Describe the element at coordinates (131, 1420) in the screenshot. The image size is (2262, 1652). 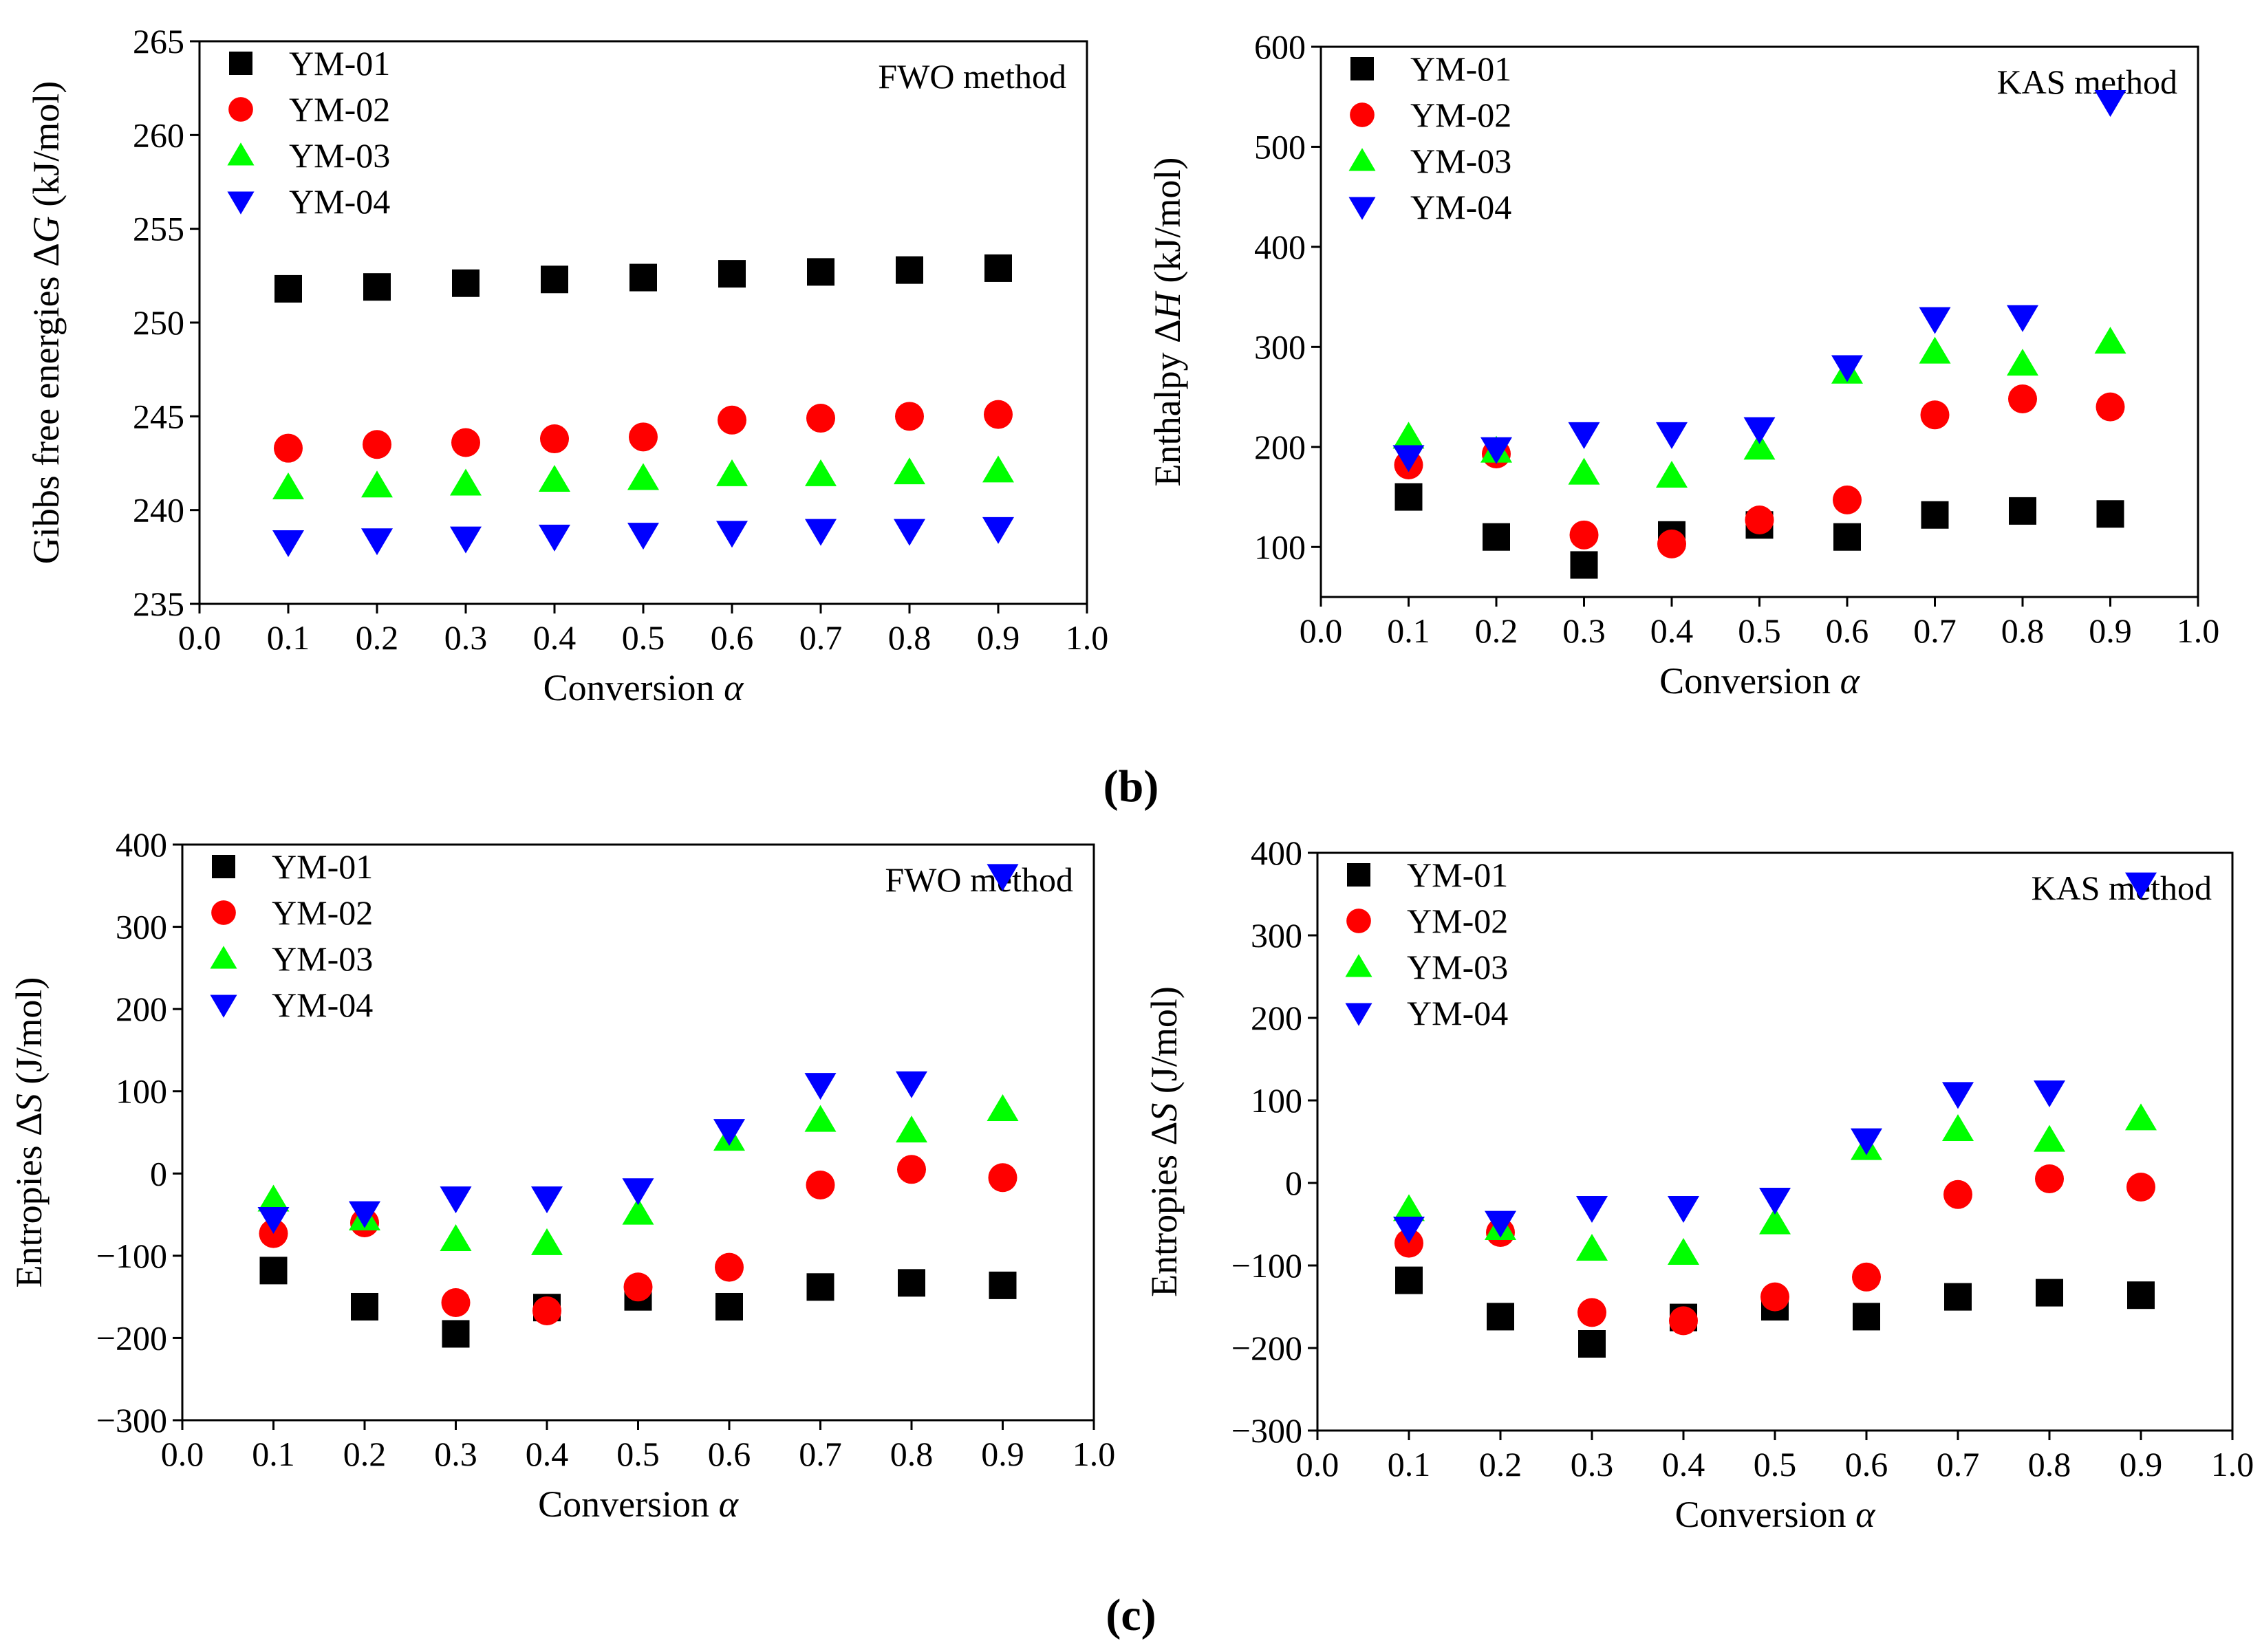
I see `y-tick-label: −300` at that location.